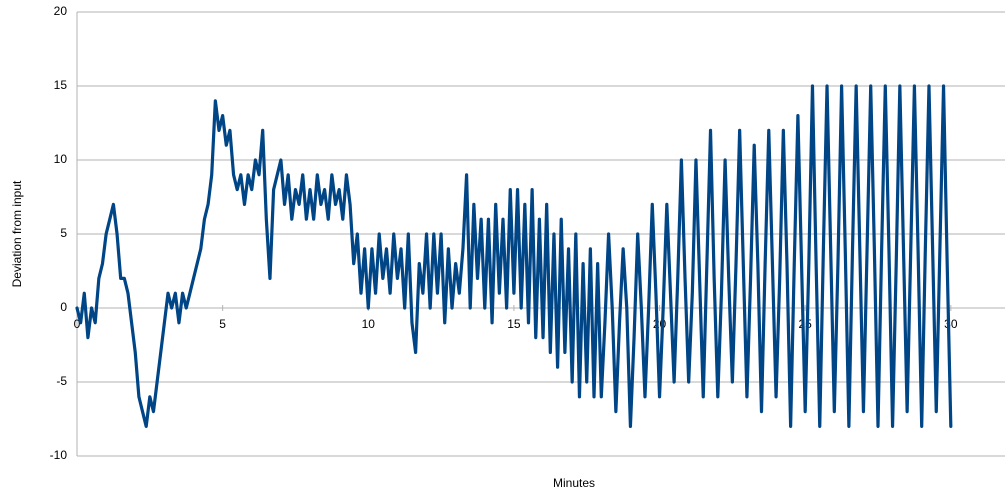 This screenshot has height=498, width=1007. I want to click on y-axis-label: Deviation from input, so click(17, 233).